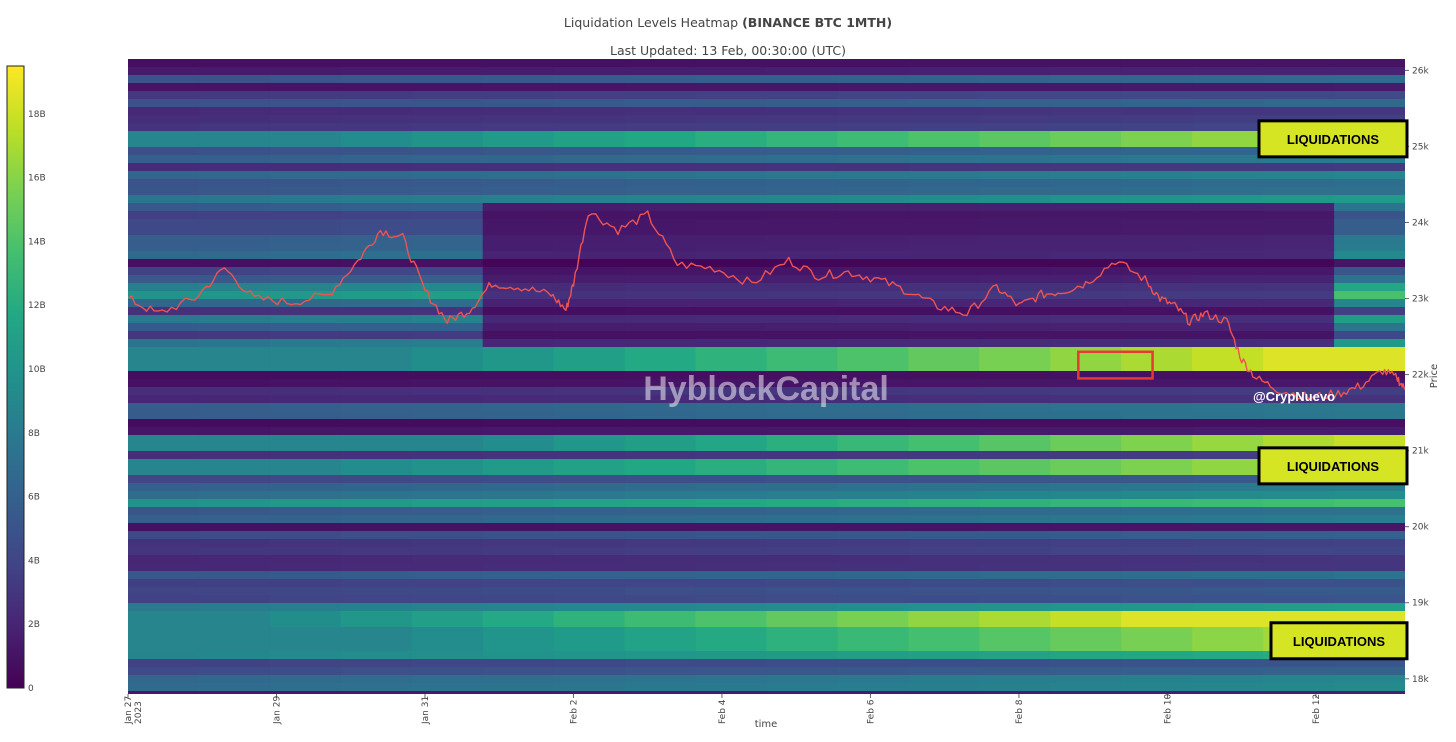  Describe the element at coordinates (1420, 300) in the screenshot. I see `y-tick-label: 23k` at that location.